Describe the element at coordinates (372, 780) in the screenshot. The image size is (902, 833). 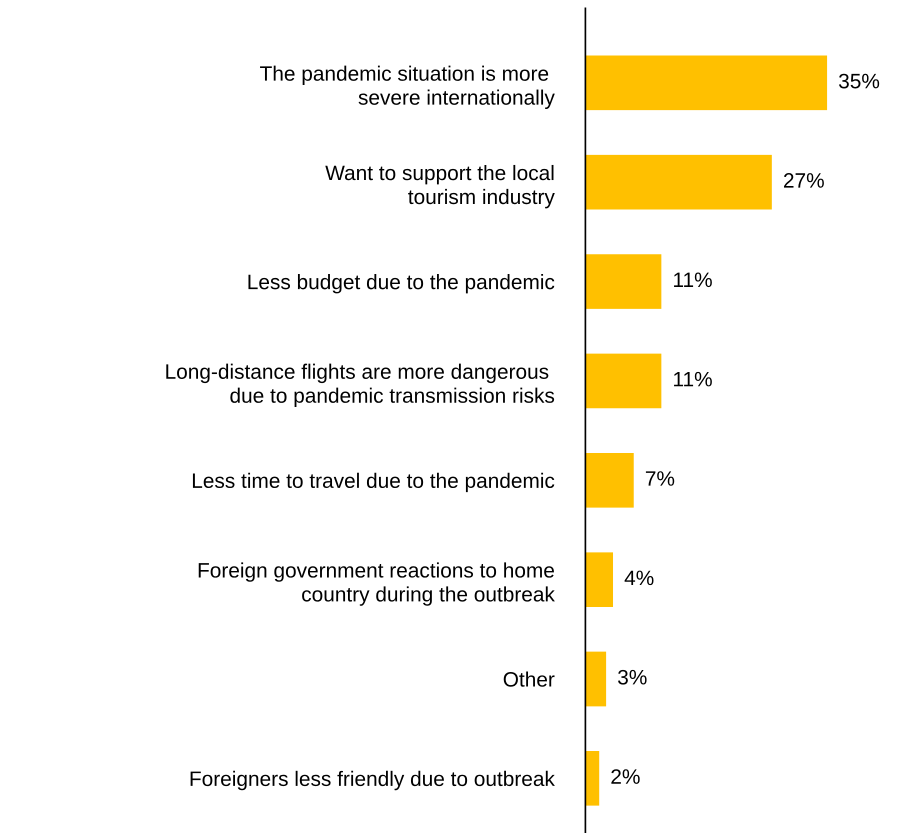
I see `y-tick-label: Foreigners less friendly due to outbreak` at that location.